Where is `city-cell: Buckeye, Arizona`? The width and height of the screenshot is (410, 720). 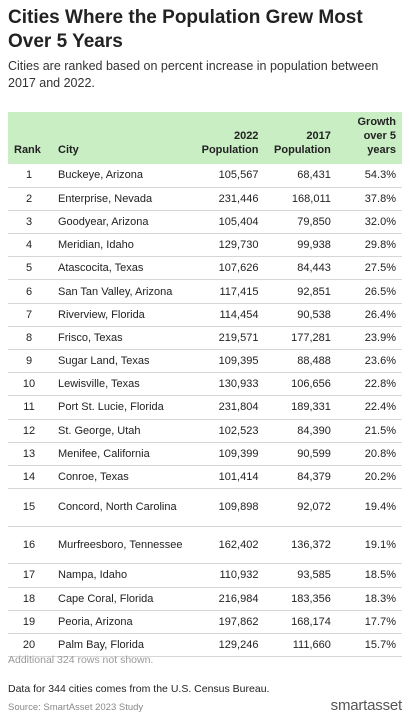 city-cell: Buckeye, Arizona is located at coordinates (120, 176).